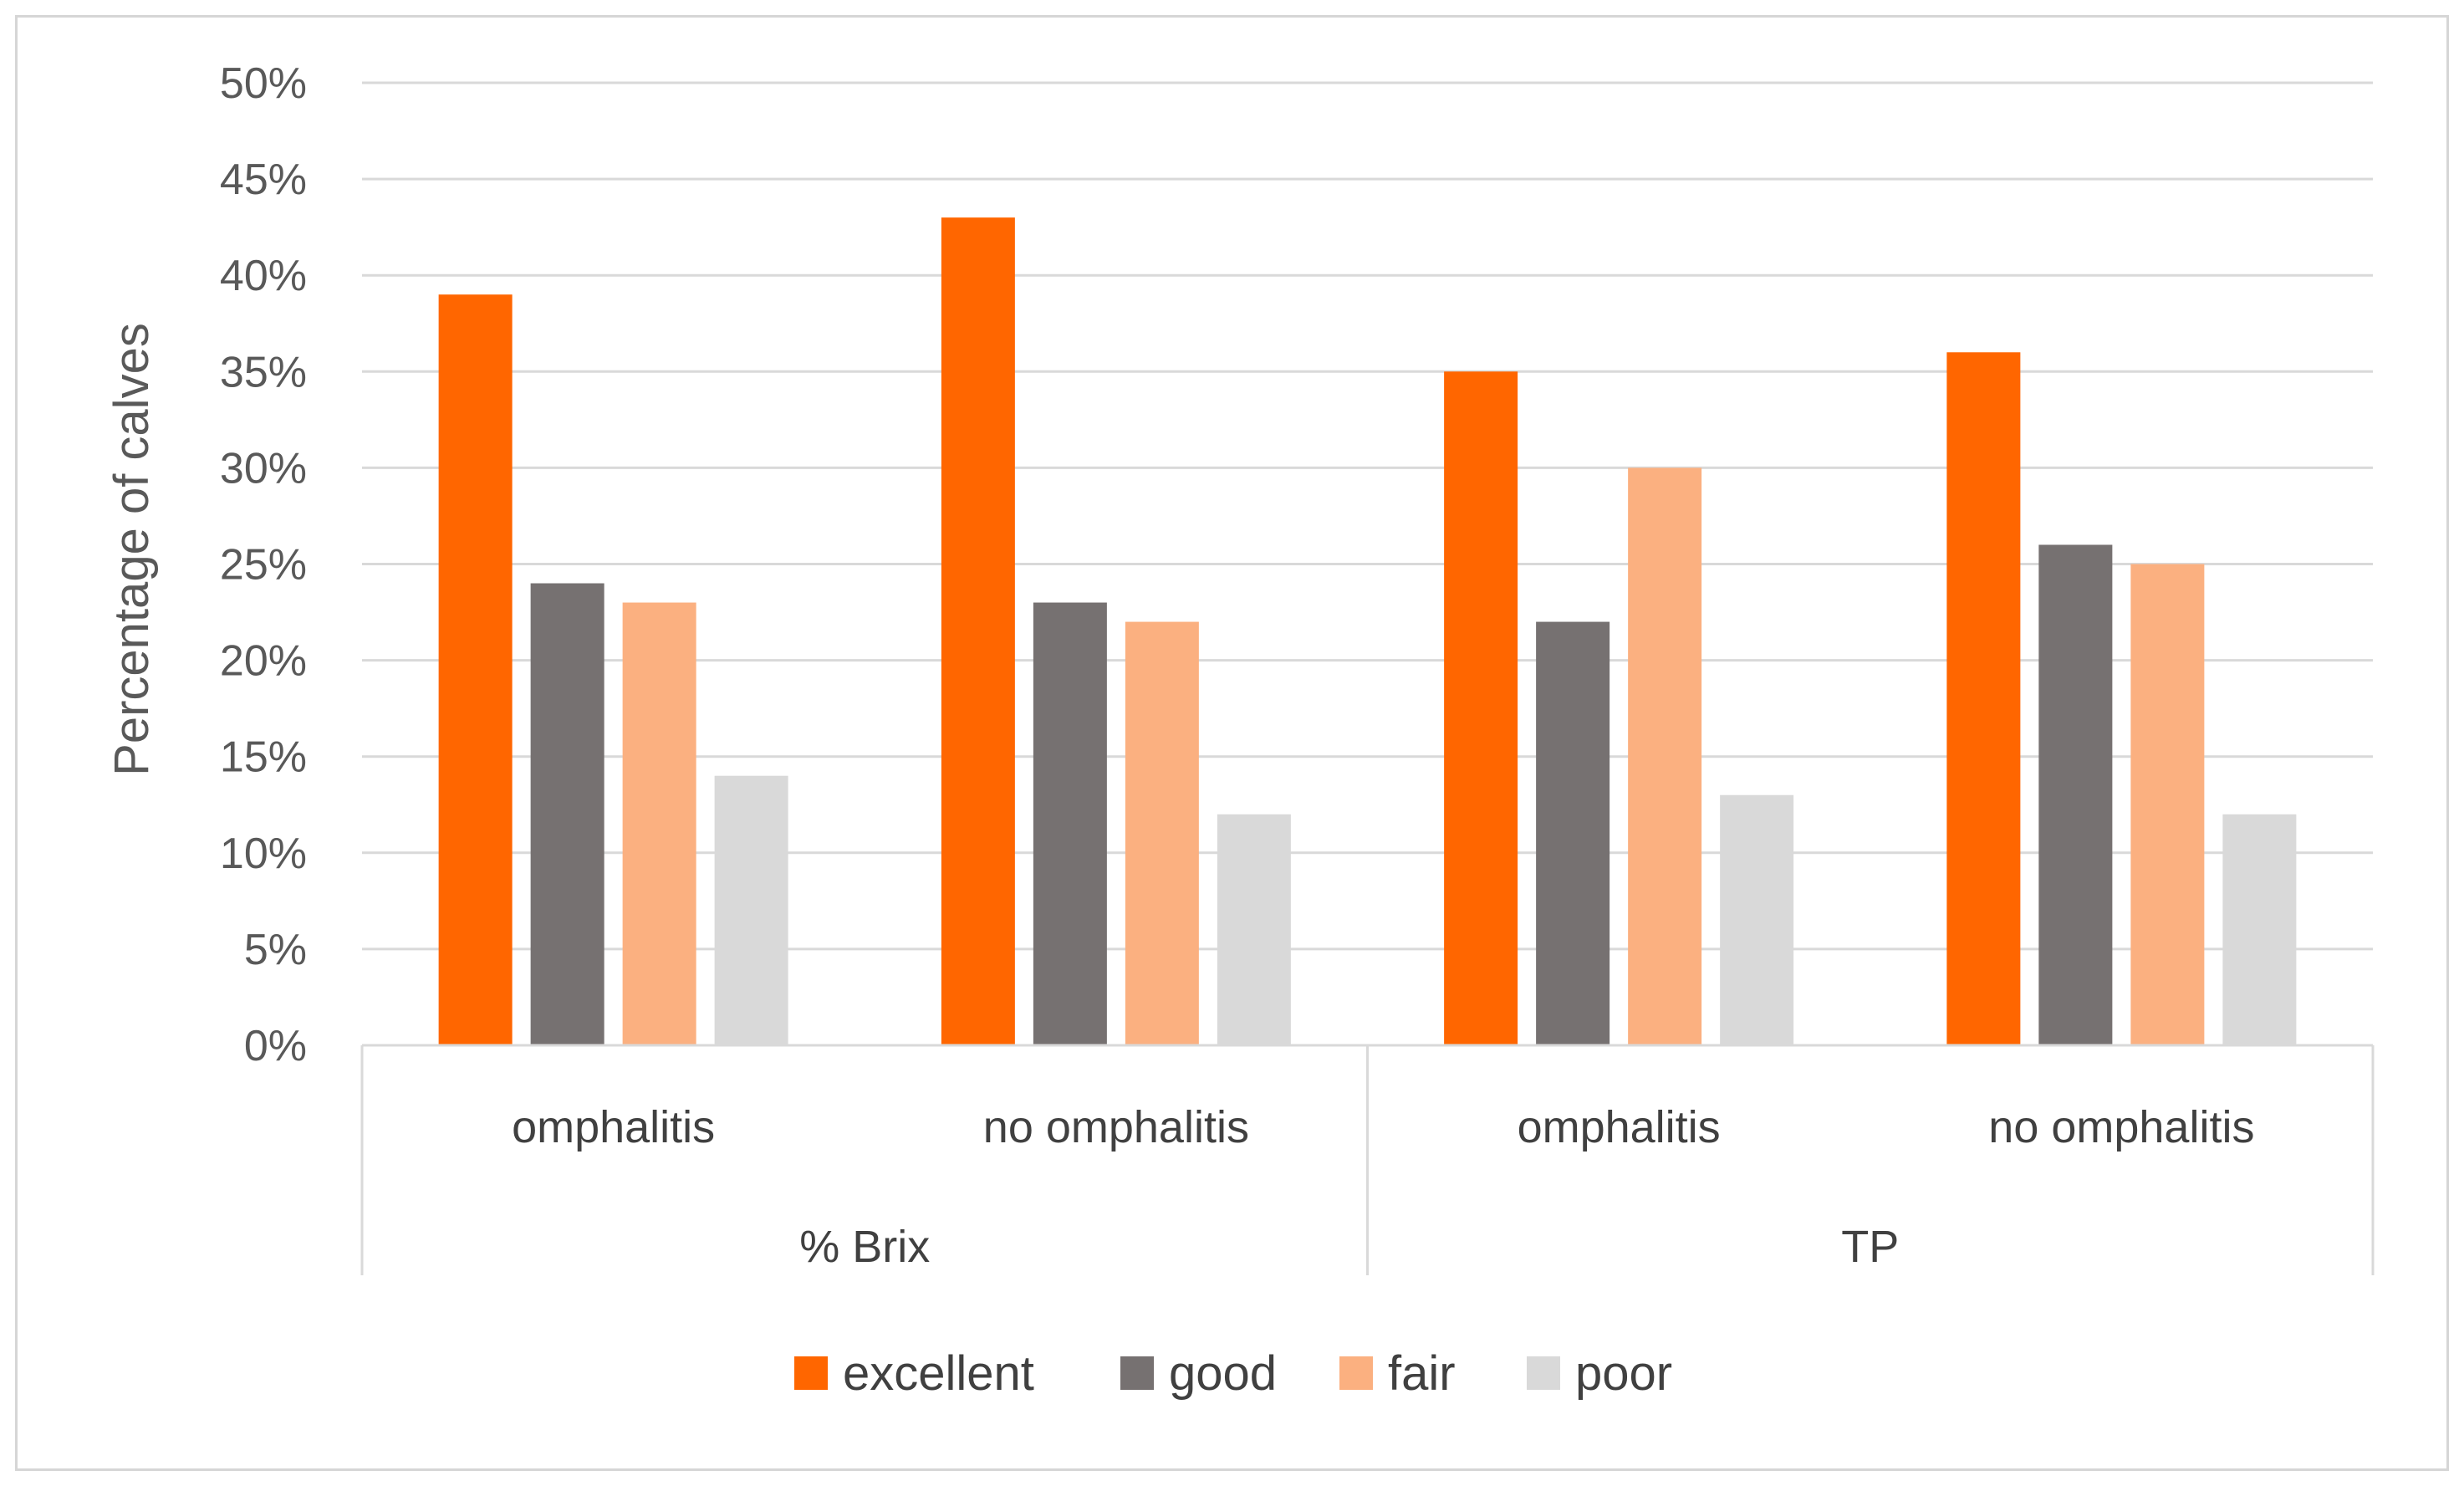 Image resolution: width=2464 pixels, height=1486 pixels. What do you see at coordinates (864, 1247) in the screenshot?
I see `x-group-label: % Brix` at bounding box center [864, 1247].